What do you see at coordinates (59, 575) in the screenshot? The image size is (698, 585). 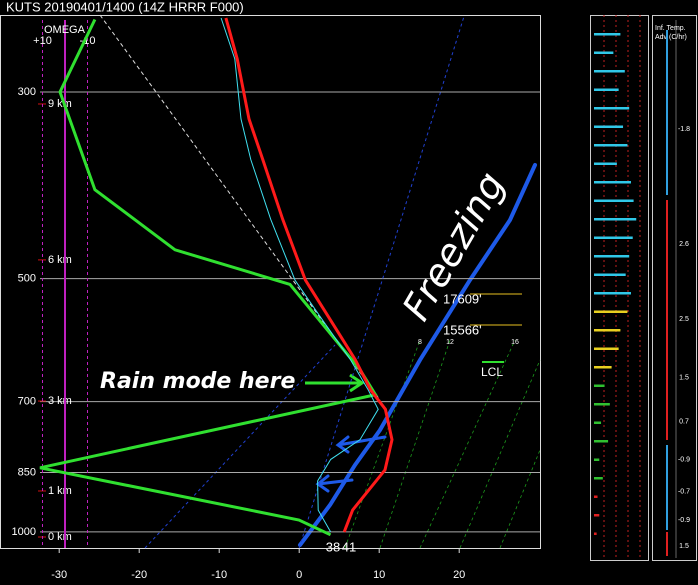 I see `x-tick-label: -30` at bounding box center [59, 575].